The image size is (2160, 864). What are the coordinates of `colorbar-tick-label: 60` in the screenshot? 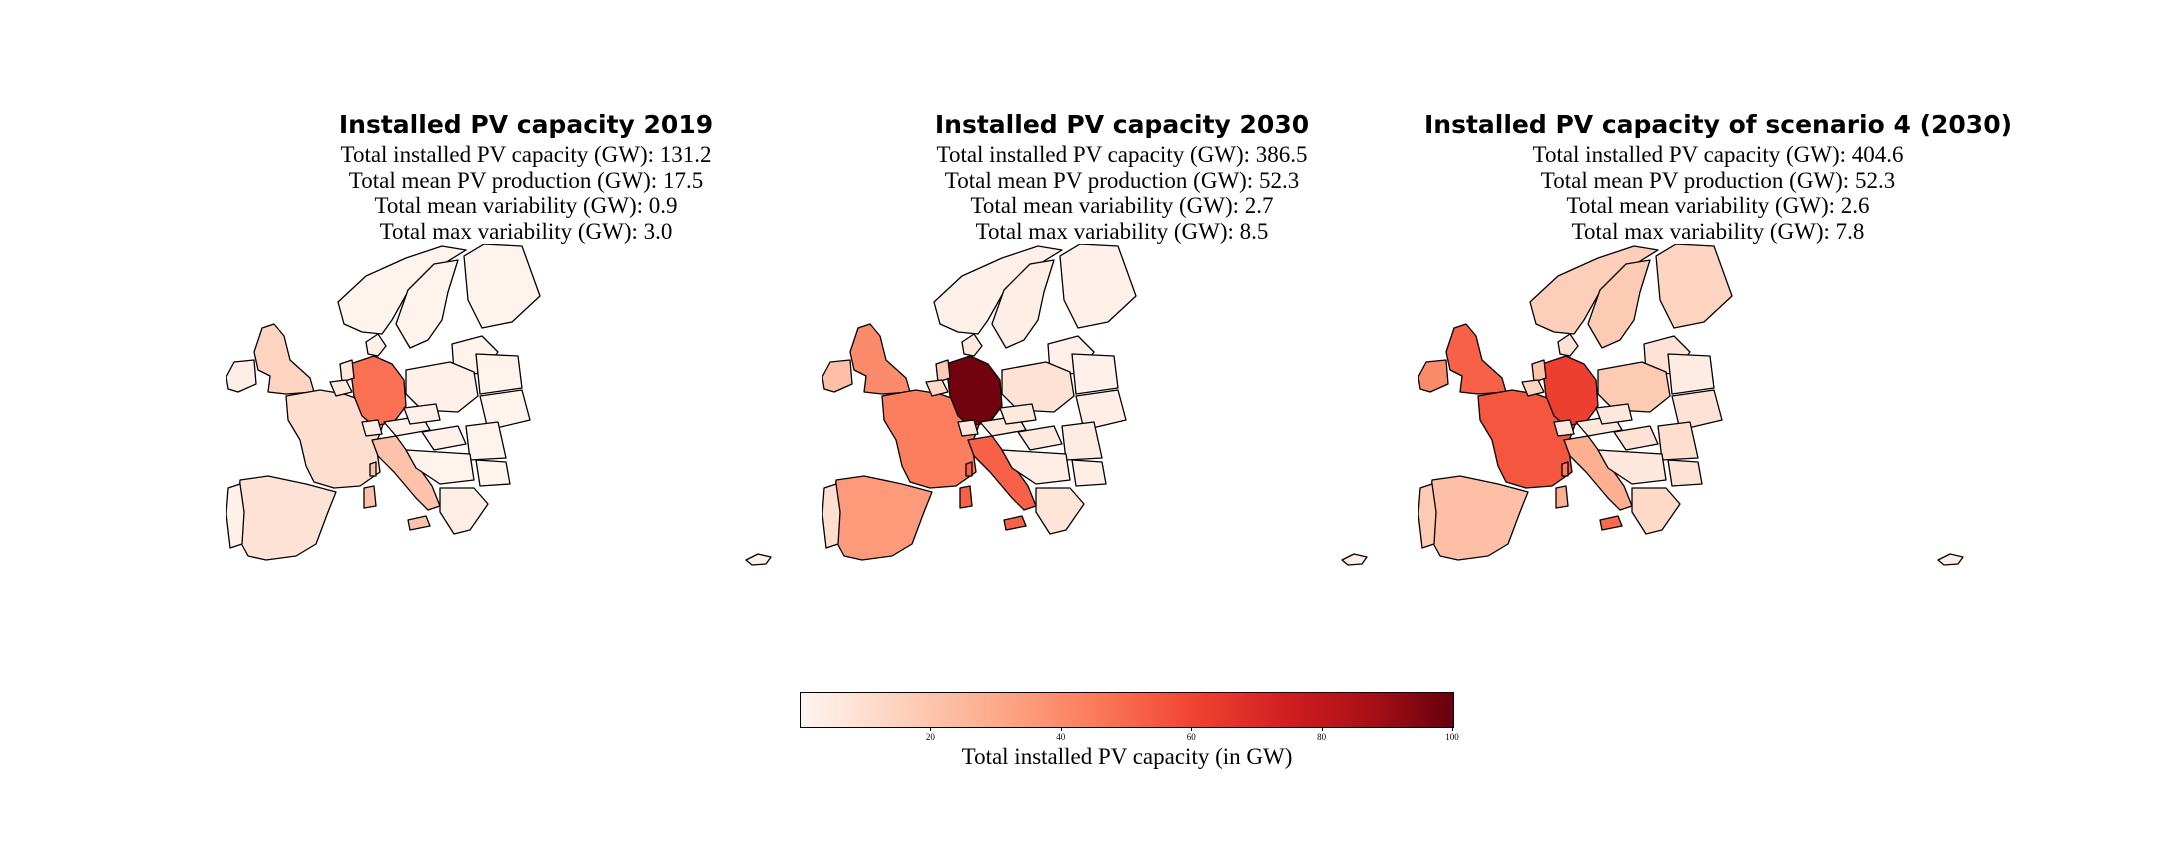 It's located at (1191, 737).